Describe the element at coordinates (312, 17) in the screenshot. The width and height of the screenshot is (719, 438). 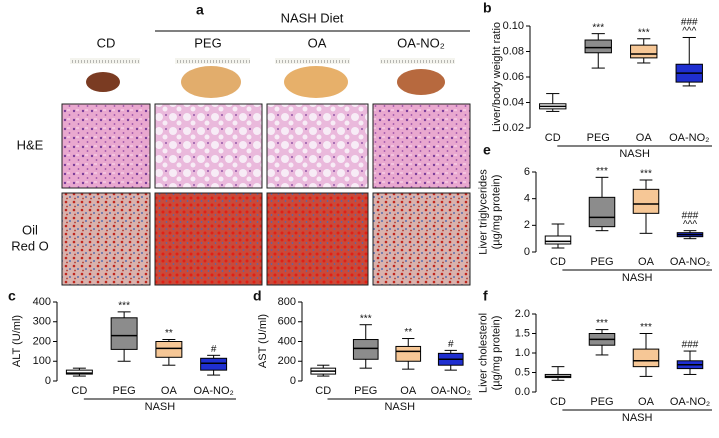
I see `diet-label: NASH Diet` at that location.